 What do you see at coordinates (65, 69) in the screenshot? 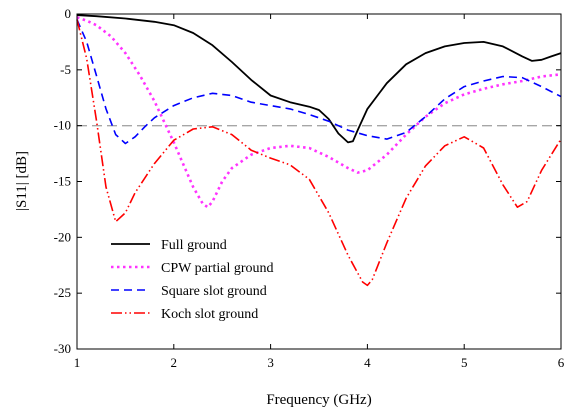
I see `y-tick-label: -5` at bounding box center [65, 69].